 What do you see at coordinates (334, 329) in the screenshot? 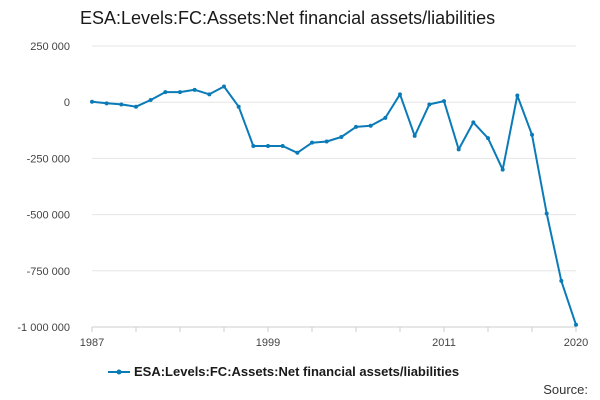
I see `axes` at bounding box center [334, 329].